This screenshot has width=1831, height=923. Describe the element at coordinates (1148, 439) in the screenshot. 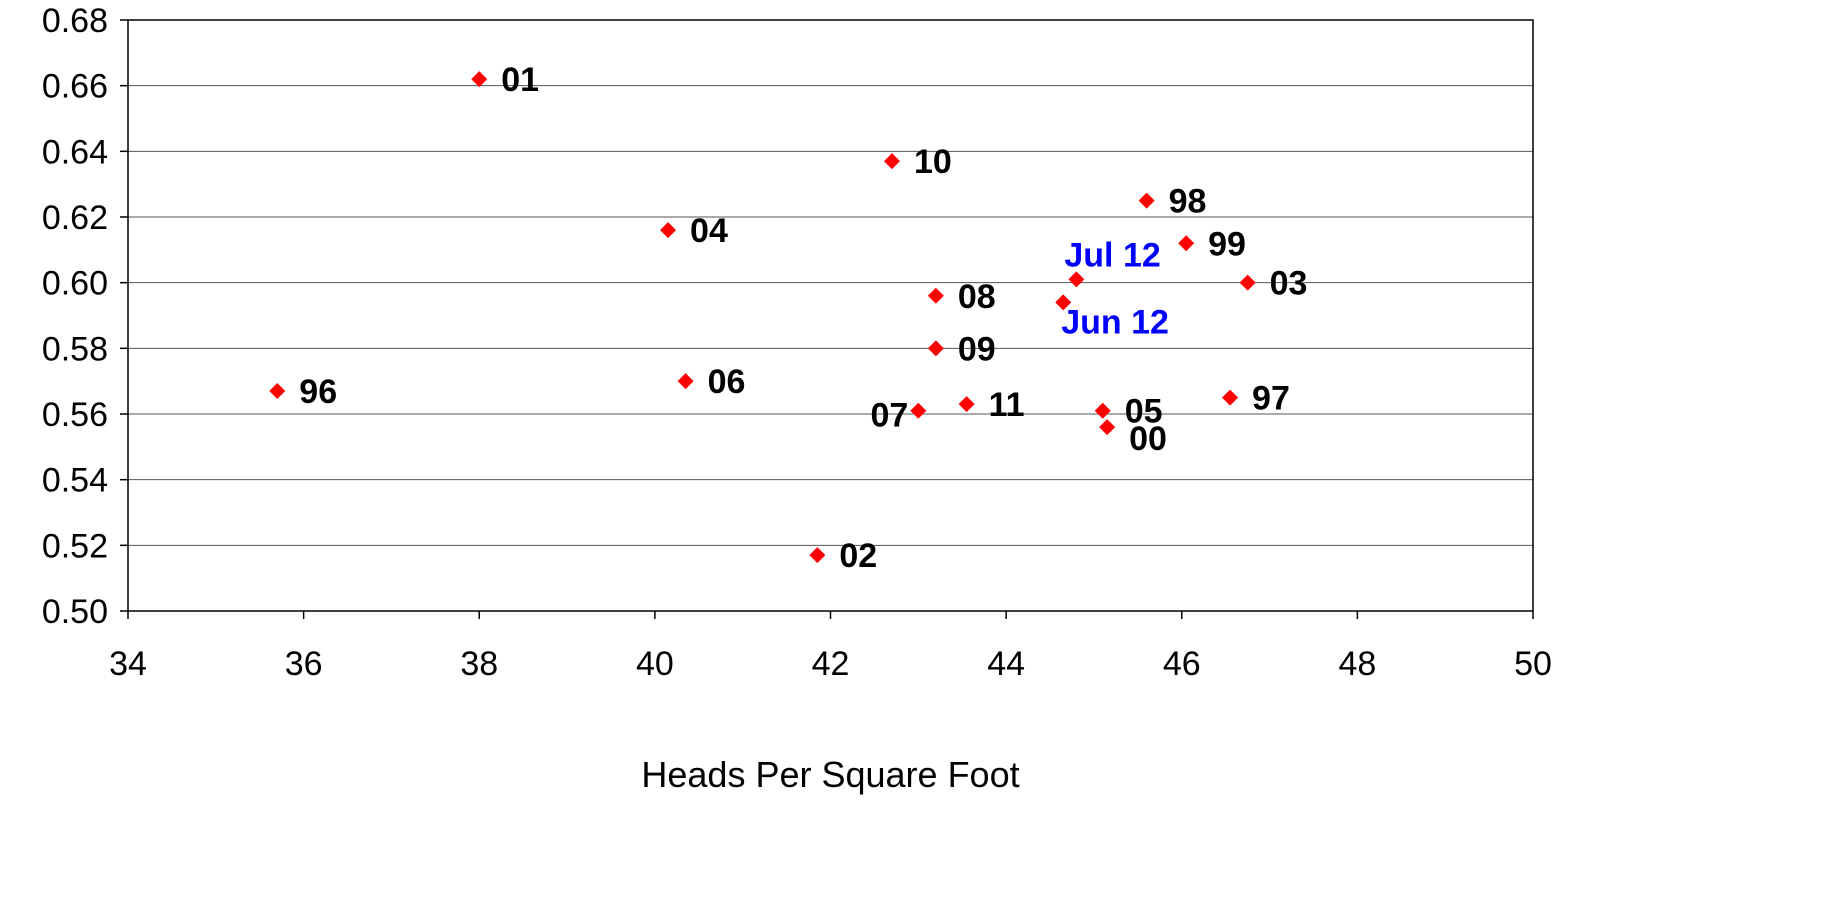

I see `point-label: 00` at that location.